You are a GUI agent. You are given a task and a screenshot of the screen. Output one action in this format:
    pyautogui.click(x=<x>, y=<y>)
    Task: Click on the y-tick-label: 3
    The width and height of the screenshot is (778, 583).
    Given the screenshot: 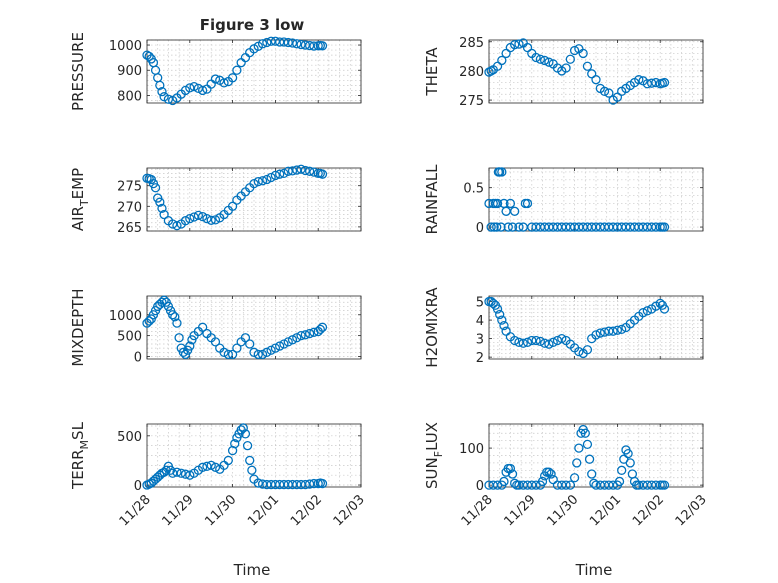 What is the action you would take?
    pyautogui.click(x=480, y=340)
    